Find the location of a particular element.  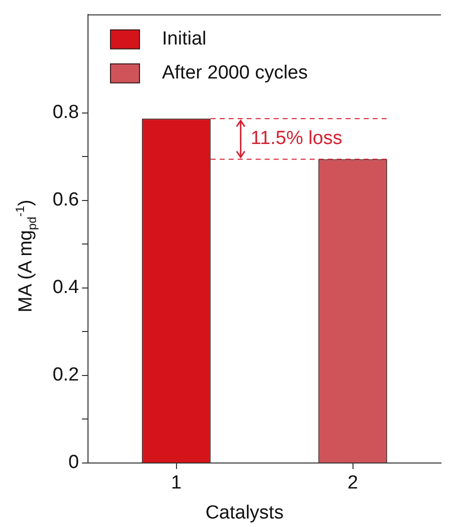

legend-label: After 2000 cycles is located at coordinates (235, 73).